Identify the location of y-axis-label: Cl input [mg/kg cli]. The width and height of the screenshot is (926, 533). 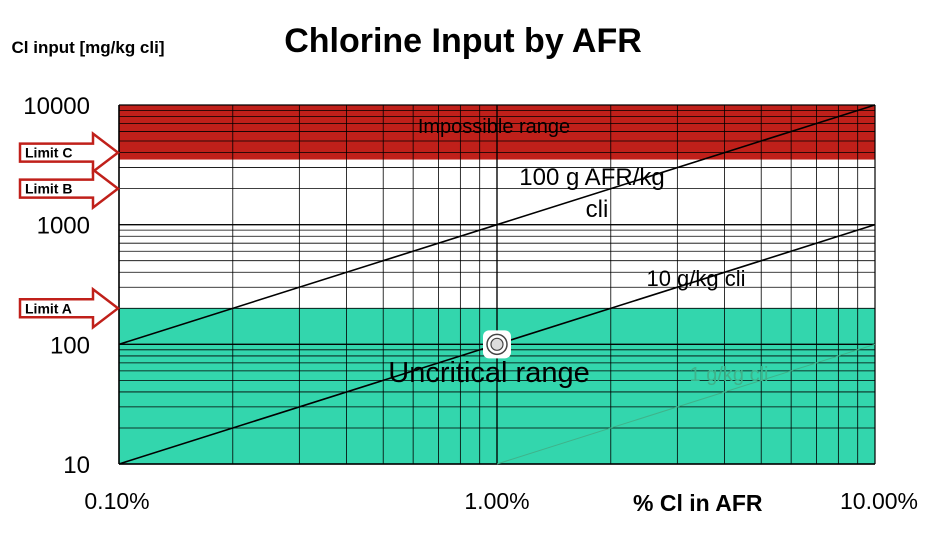
(88, 47).